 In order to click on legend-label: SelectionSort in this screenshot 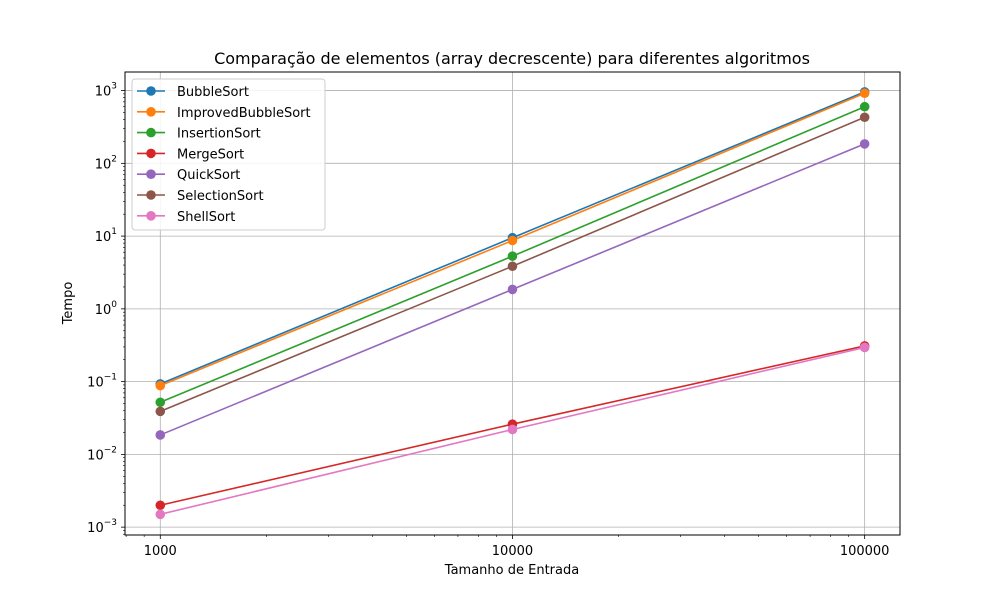, I will do `click(220, 196)`.